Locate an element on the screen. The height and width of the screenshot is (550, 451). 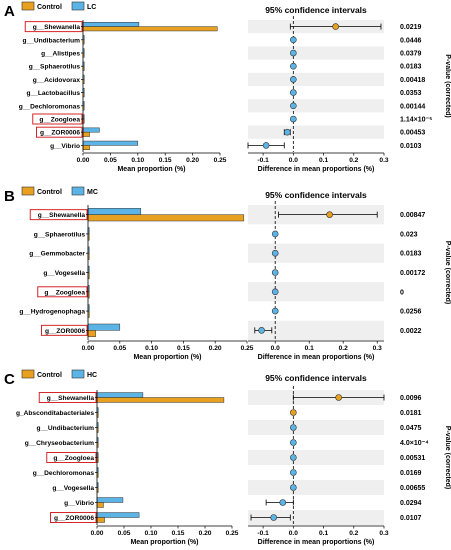
legend-label-treatment: MC is located at coordinates (92, 192).